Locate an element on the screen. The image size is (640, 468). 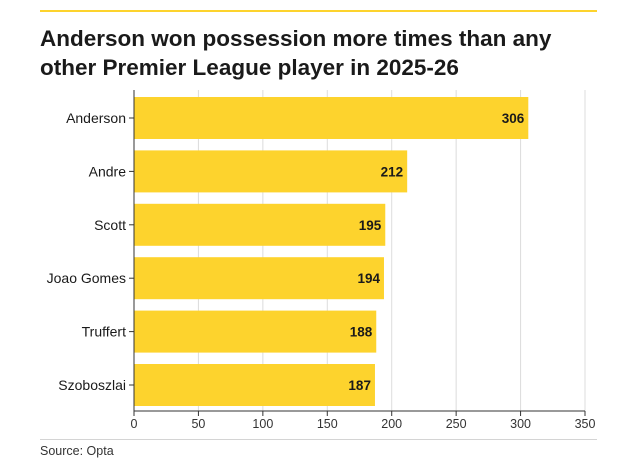
category-label: Truffert is located at coordinates (104, 332).